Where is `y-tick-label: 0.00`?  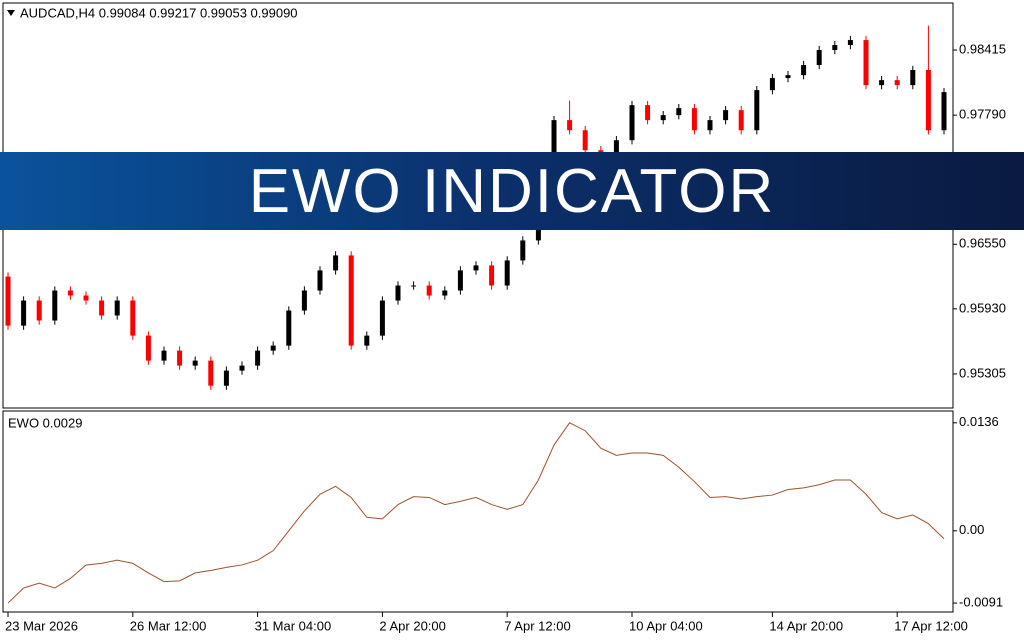
y-tick-label: 0.00 is located at coordinates (971, 529).